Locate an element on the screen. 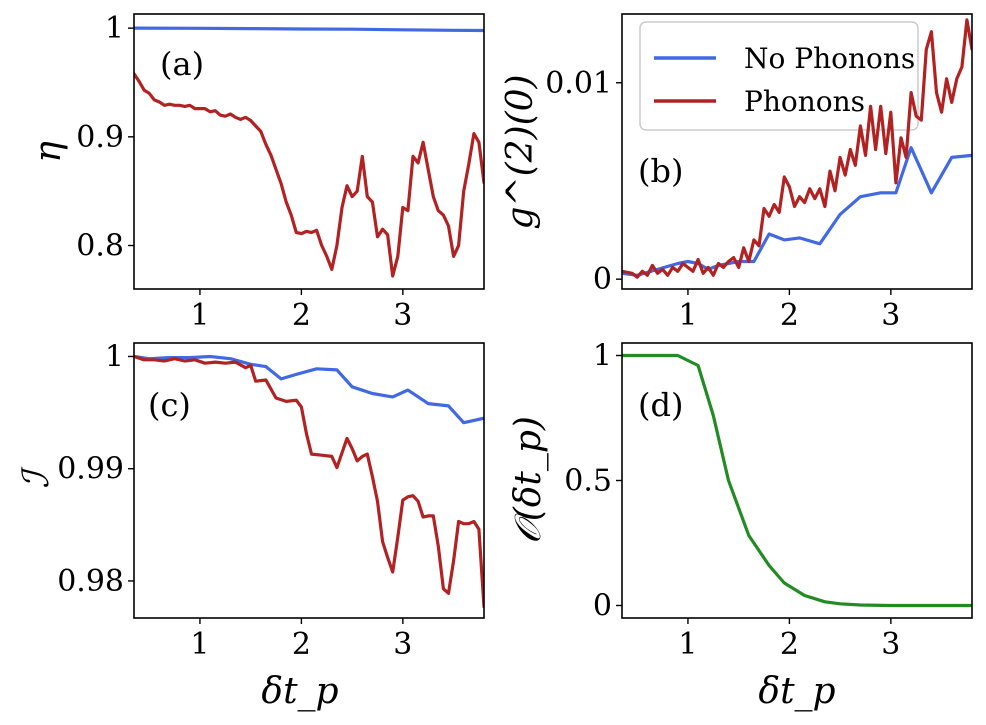 The height and width of the screenshot is (725, 986). series-line-overlap is located at coordinates (797, 480).